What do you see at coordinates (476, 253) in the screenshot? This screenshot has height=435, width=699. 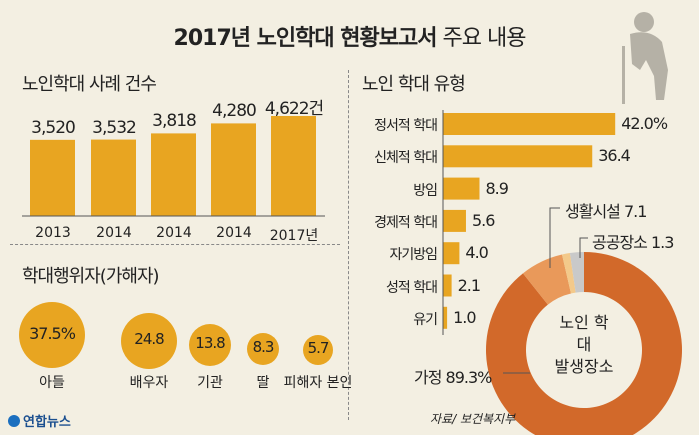 I see `data-label: 4.0` at bounding box center [476, 253].